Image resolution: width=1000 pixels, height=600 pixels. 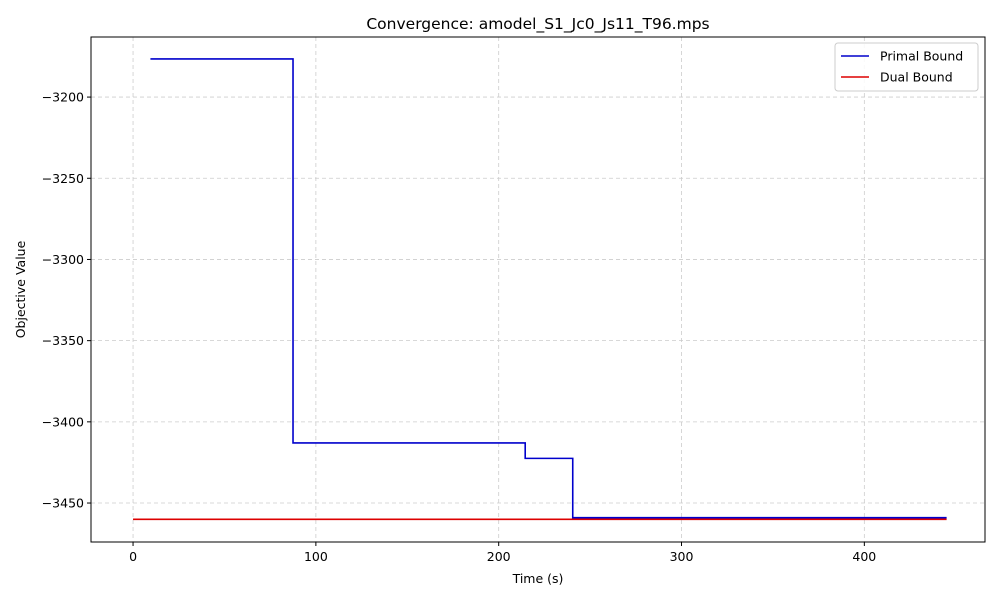 I want to click on legend-label: Primal Bound, so click(x=921, y=56).